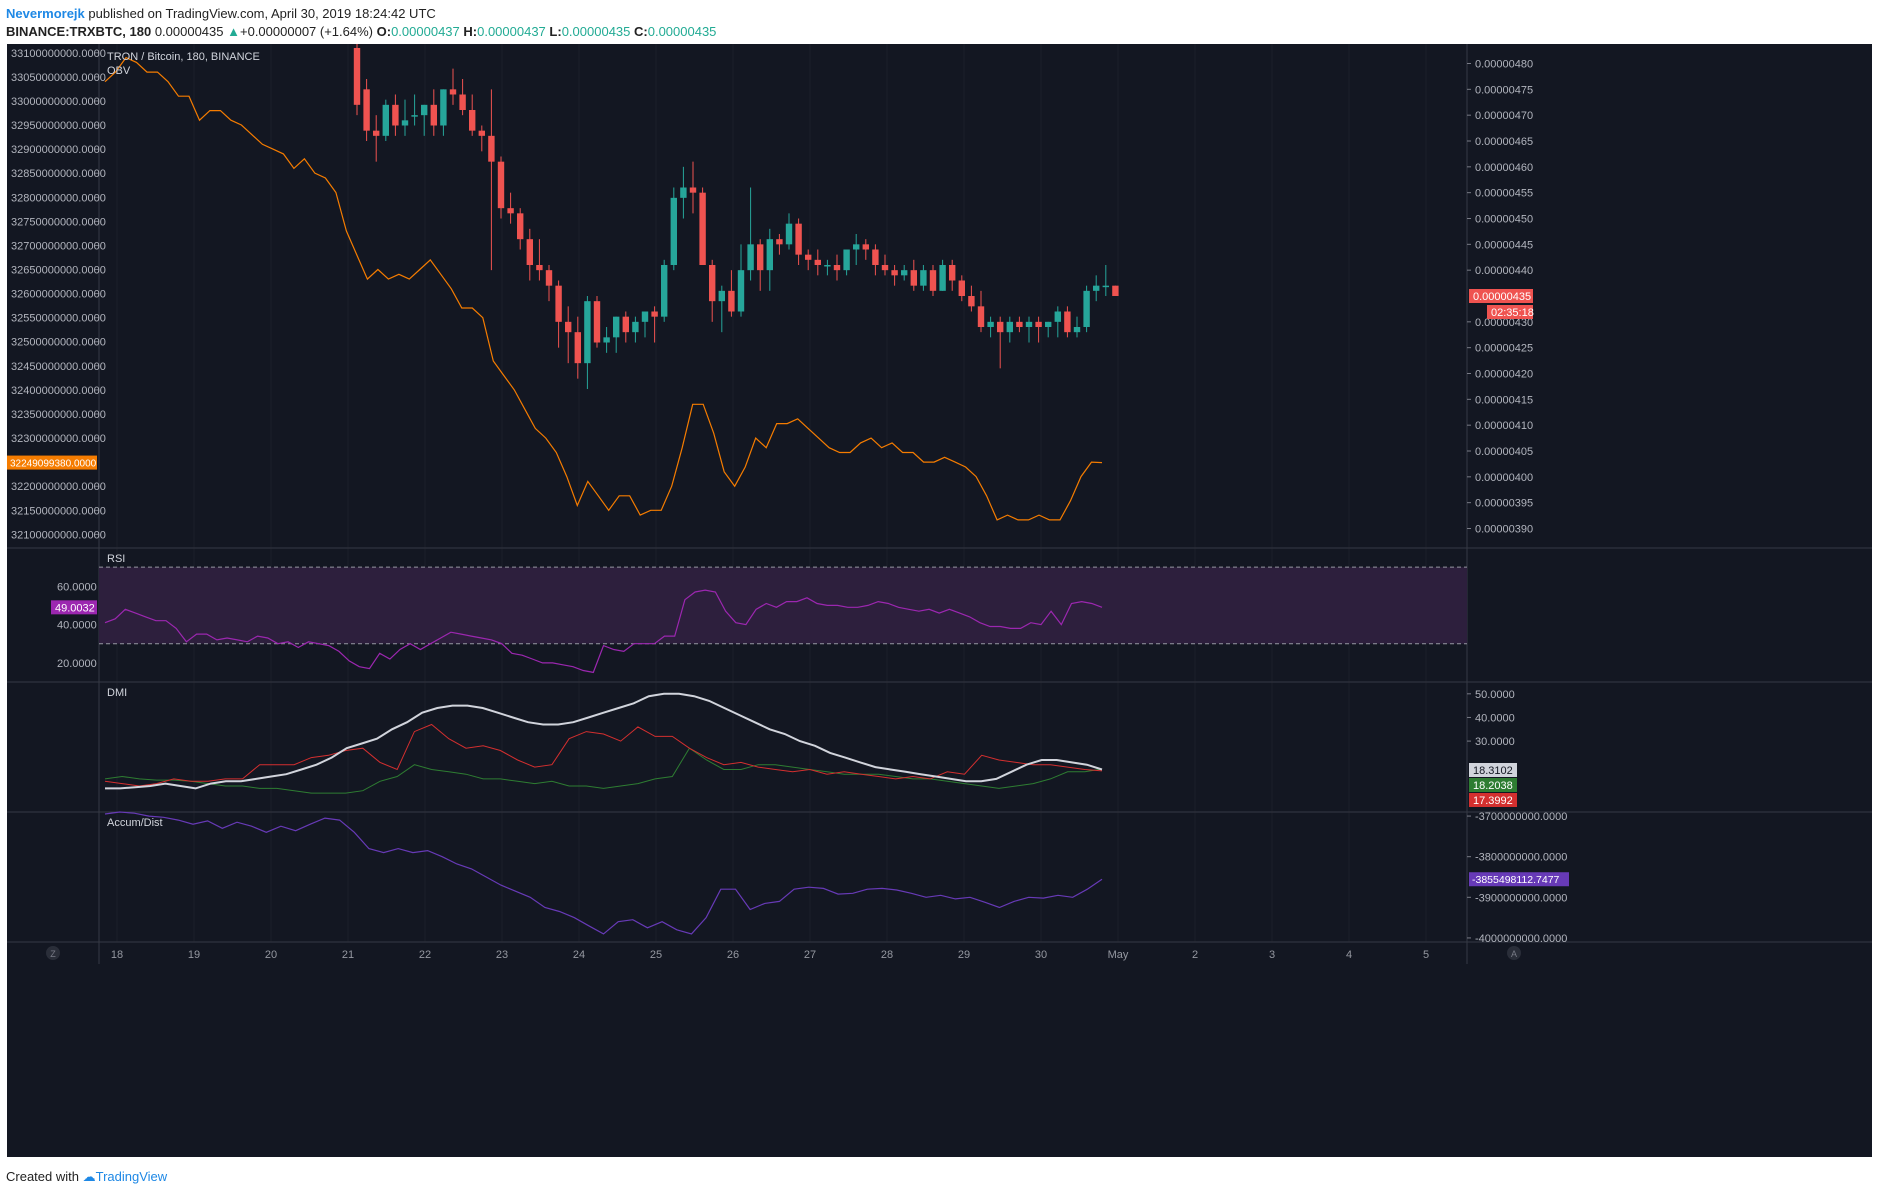 Image resolution: width=1878 pixels, height=1192 pixels. What do you see at coordinates (939, 1174) in the screenshot?
I see `footer: Created with ☁TradingView` at bounding box center [939, 1174].